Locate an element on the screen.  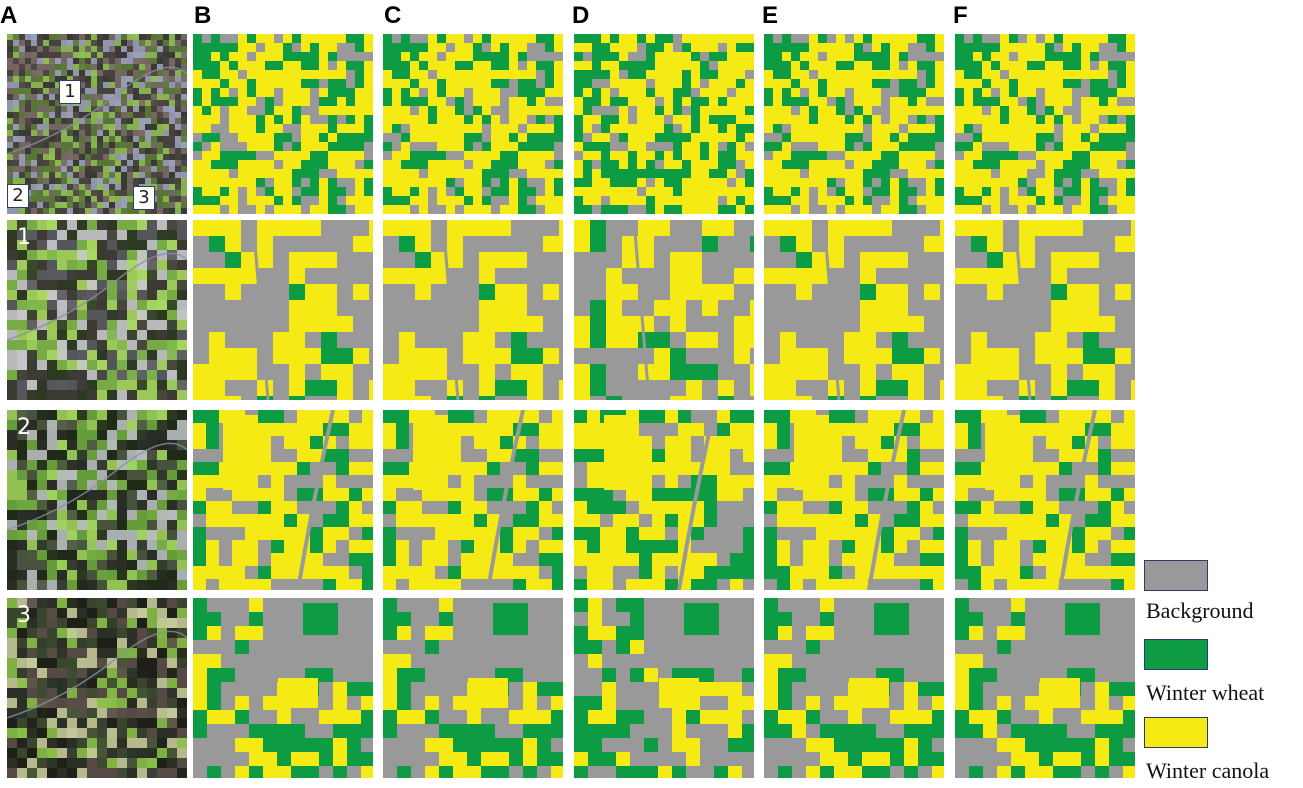
column-label-e: E is located at coordinates (770, 15).